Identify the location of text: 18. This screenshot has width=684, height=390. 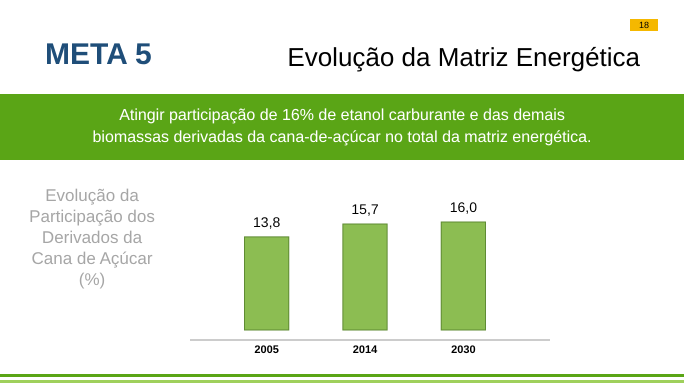
(644, 25).